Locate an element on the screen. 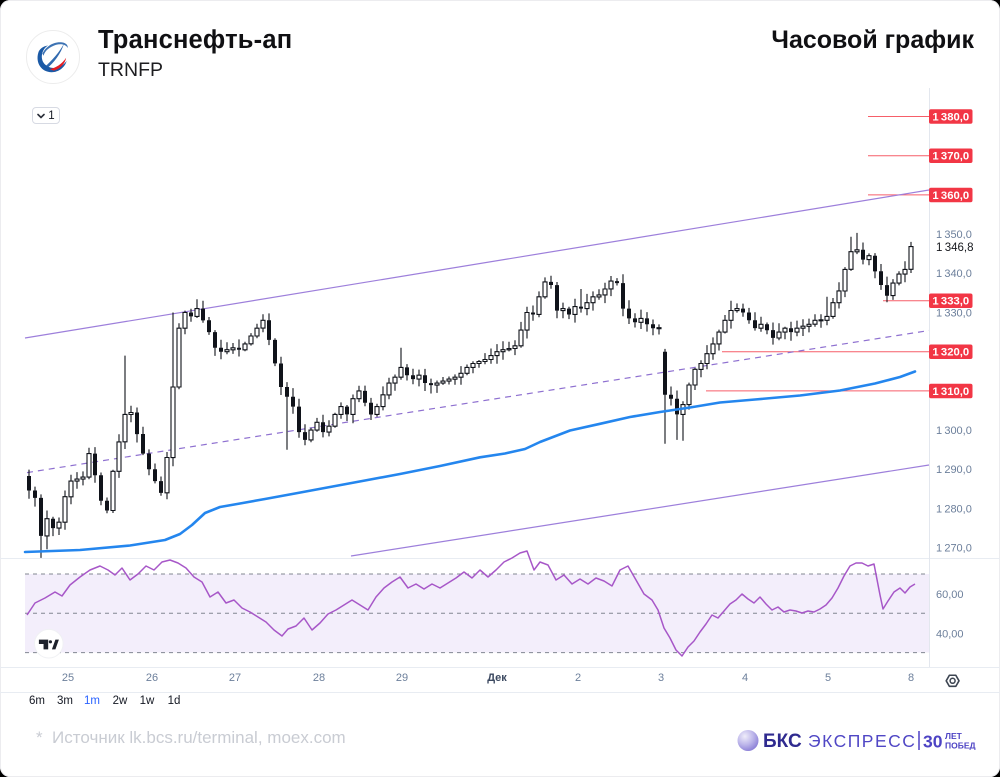 The image size is (1000, 777). svg-text: 1d is located at coordinates (174, 701).